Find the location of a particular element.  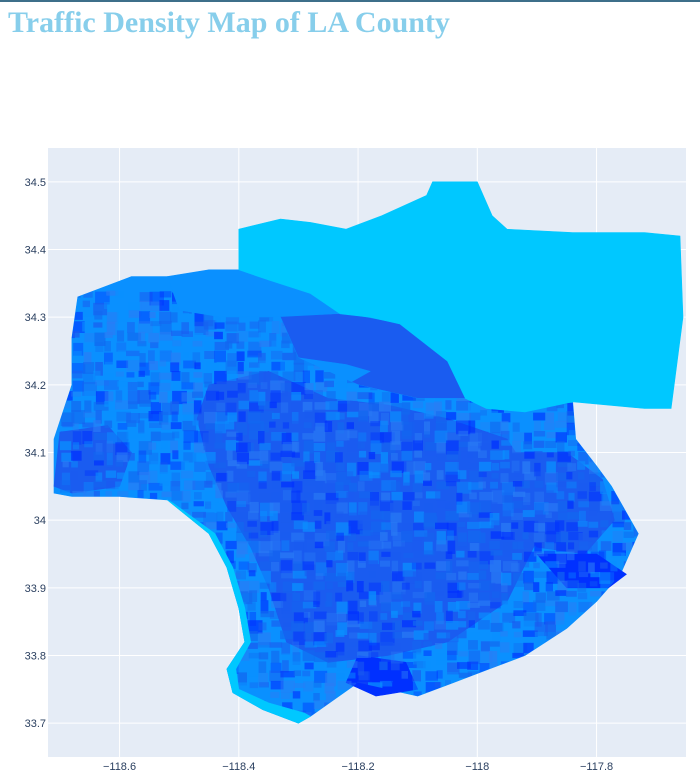

x-tick-label: −118.4 is located at coordinates (238, 767).